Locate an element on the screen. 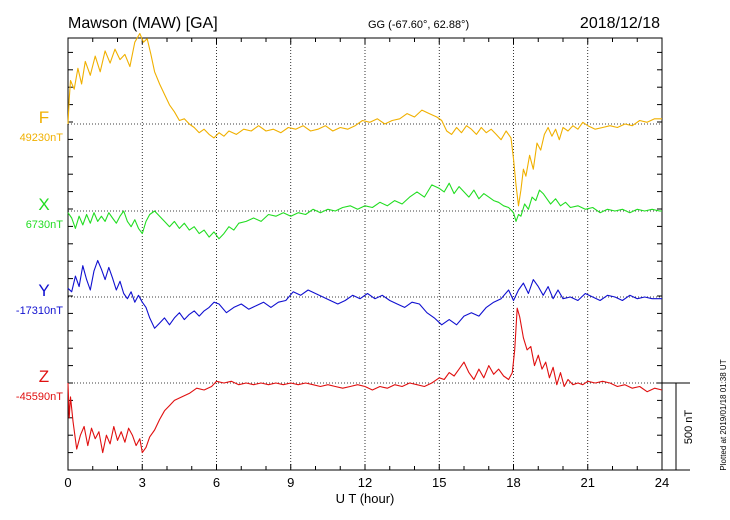  x-tick-label: 21 is located at coordinates (588, 482).